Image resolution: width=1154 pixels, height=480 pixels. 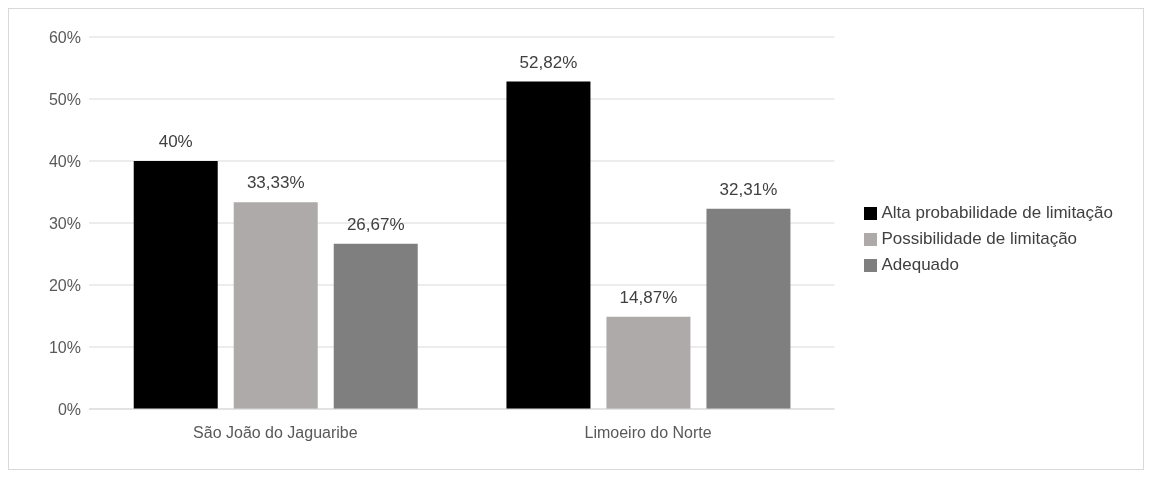 What do you see at coordinates (64, 161) in the screenshot?
I see `y-tick-label: 40%` at bounding box center [64, 161].